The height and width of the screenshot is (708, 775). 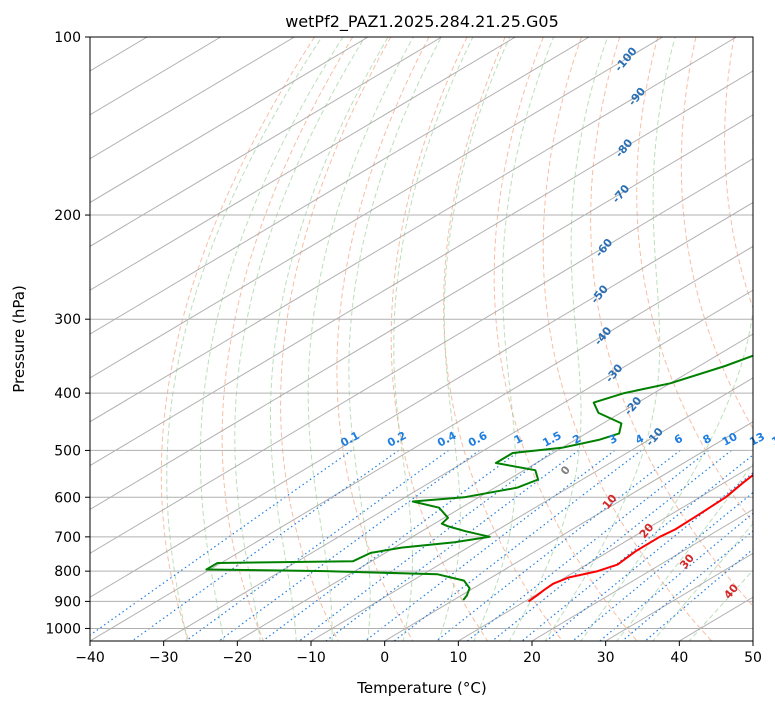 I want to click on x-tick-label: 0, so click(x=384, y=658).